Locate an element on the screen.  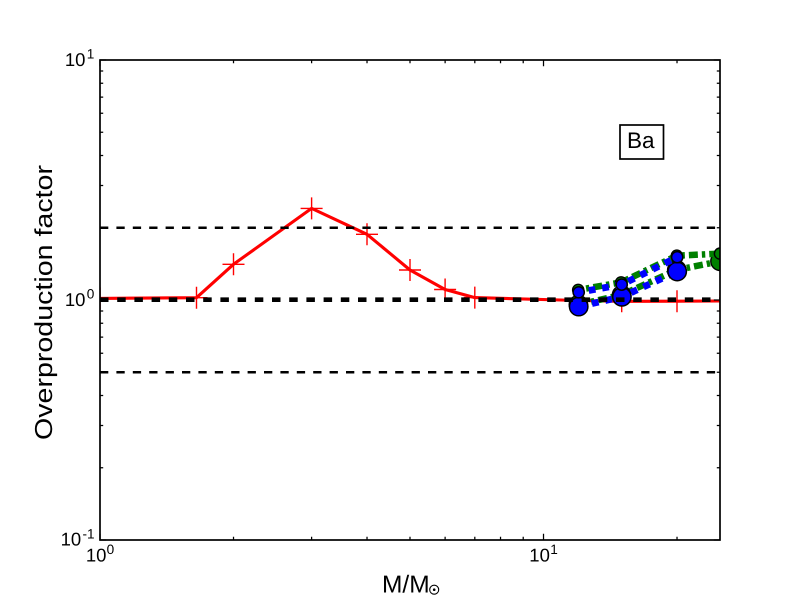
svg-text: Ba is located at coordinates (641, 140).